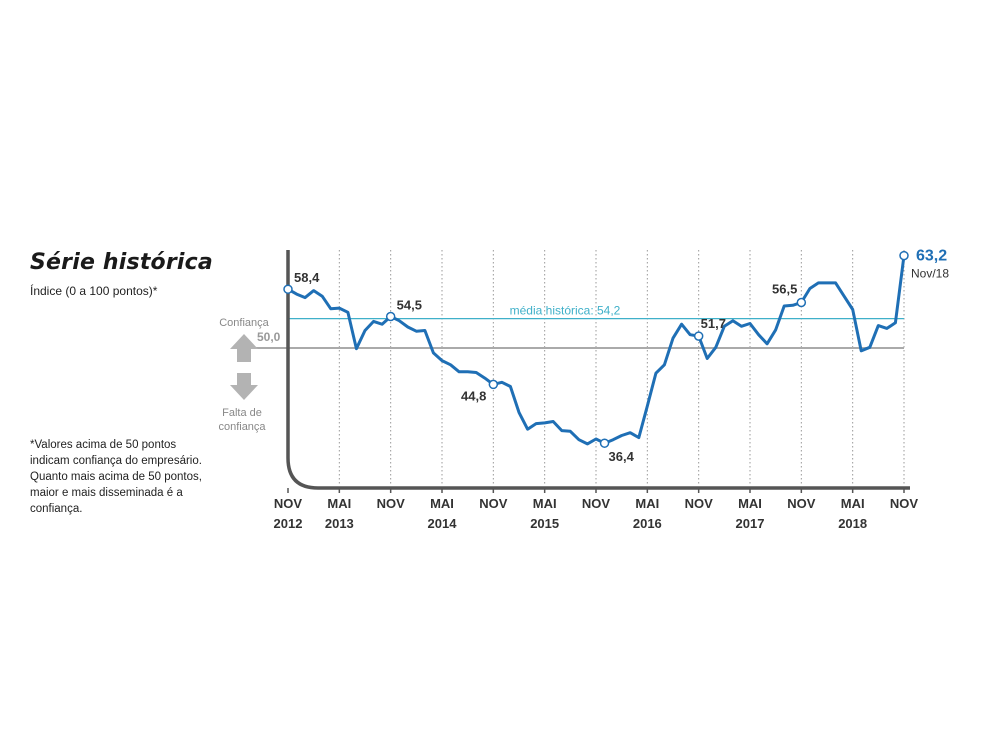  What do you see at coordinates (244, 386) in the screenshot?
I see `arrow-down-icon` at bounding box center [244, 386].